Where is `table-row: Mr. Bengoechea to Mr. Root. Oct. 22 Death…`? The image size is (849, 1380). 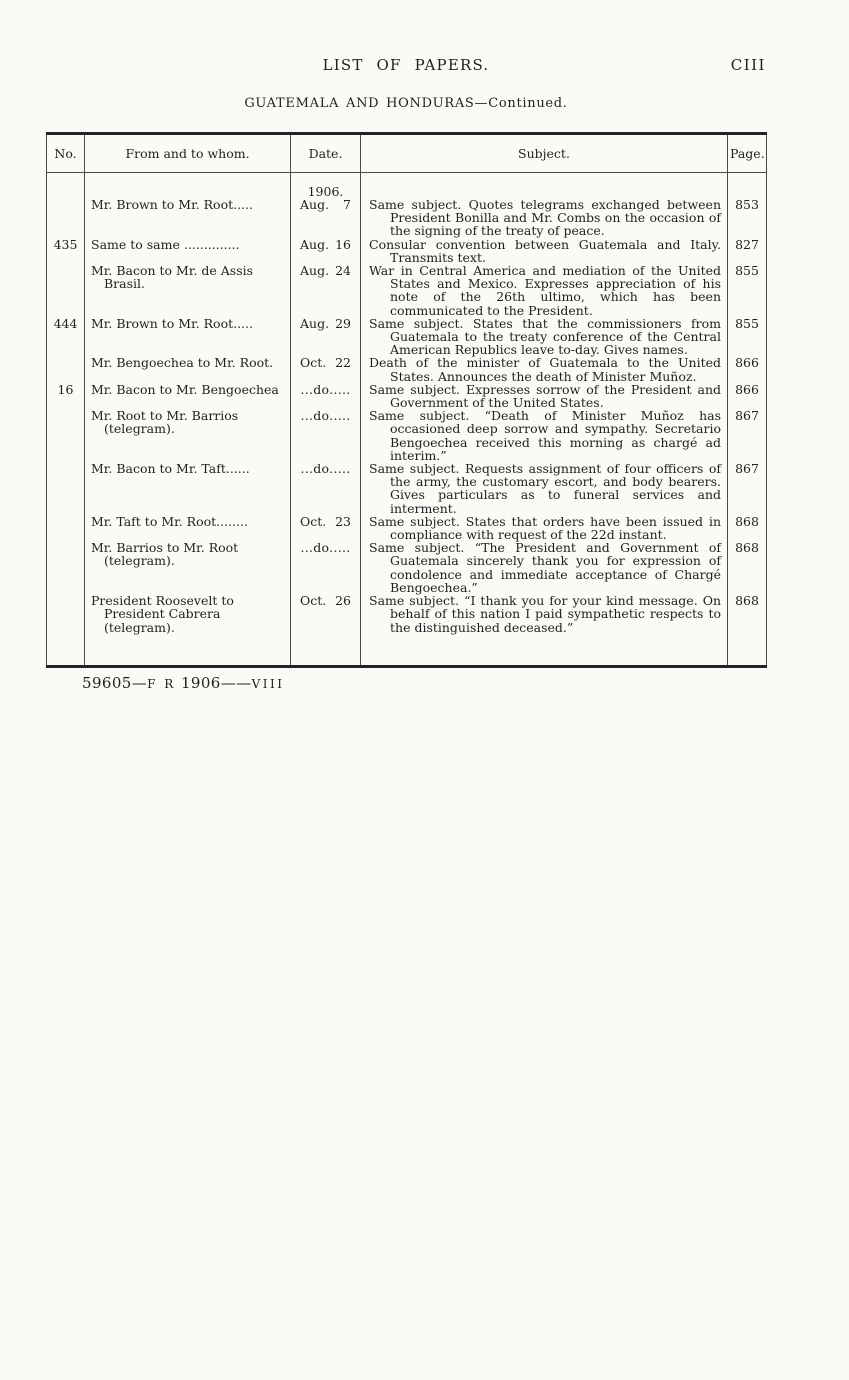
table-row: Mr. Bengoechea to Mr. Root. Oct. 22 Death… is located at coordinates (407, 369).